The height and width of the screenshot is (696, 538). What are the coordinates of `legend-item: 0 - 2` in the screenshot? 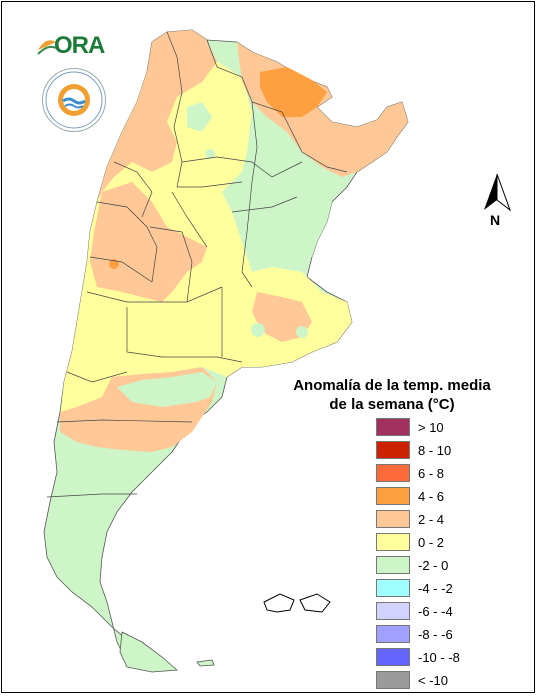 It's located at (446, 542).